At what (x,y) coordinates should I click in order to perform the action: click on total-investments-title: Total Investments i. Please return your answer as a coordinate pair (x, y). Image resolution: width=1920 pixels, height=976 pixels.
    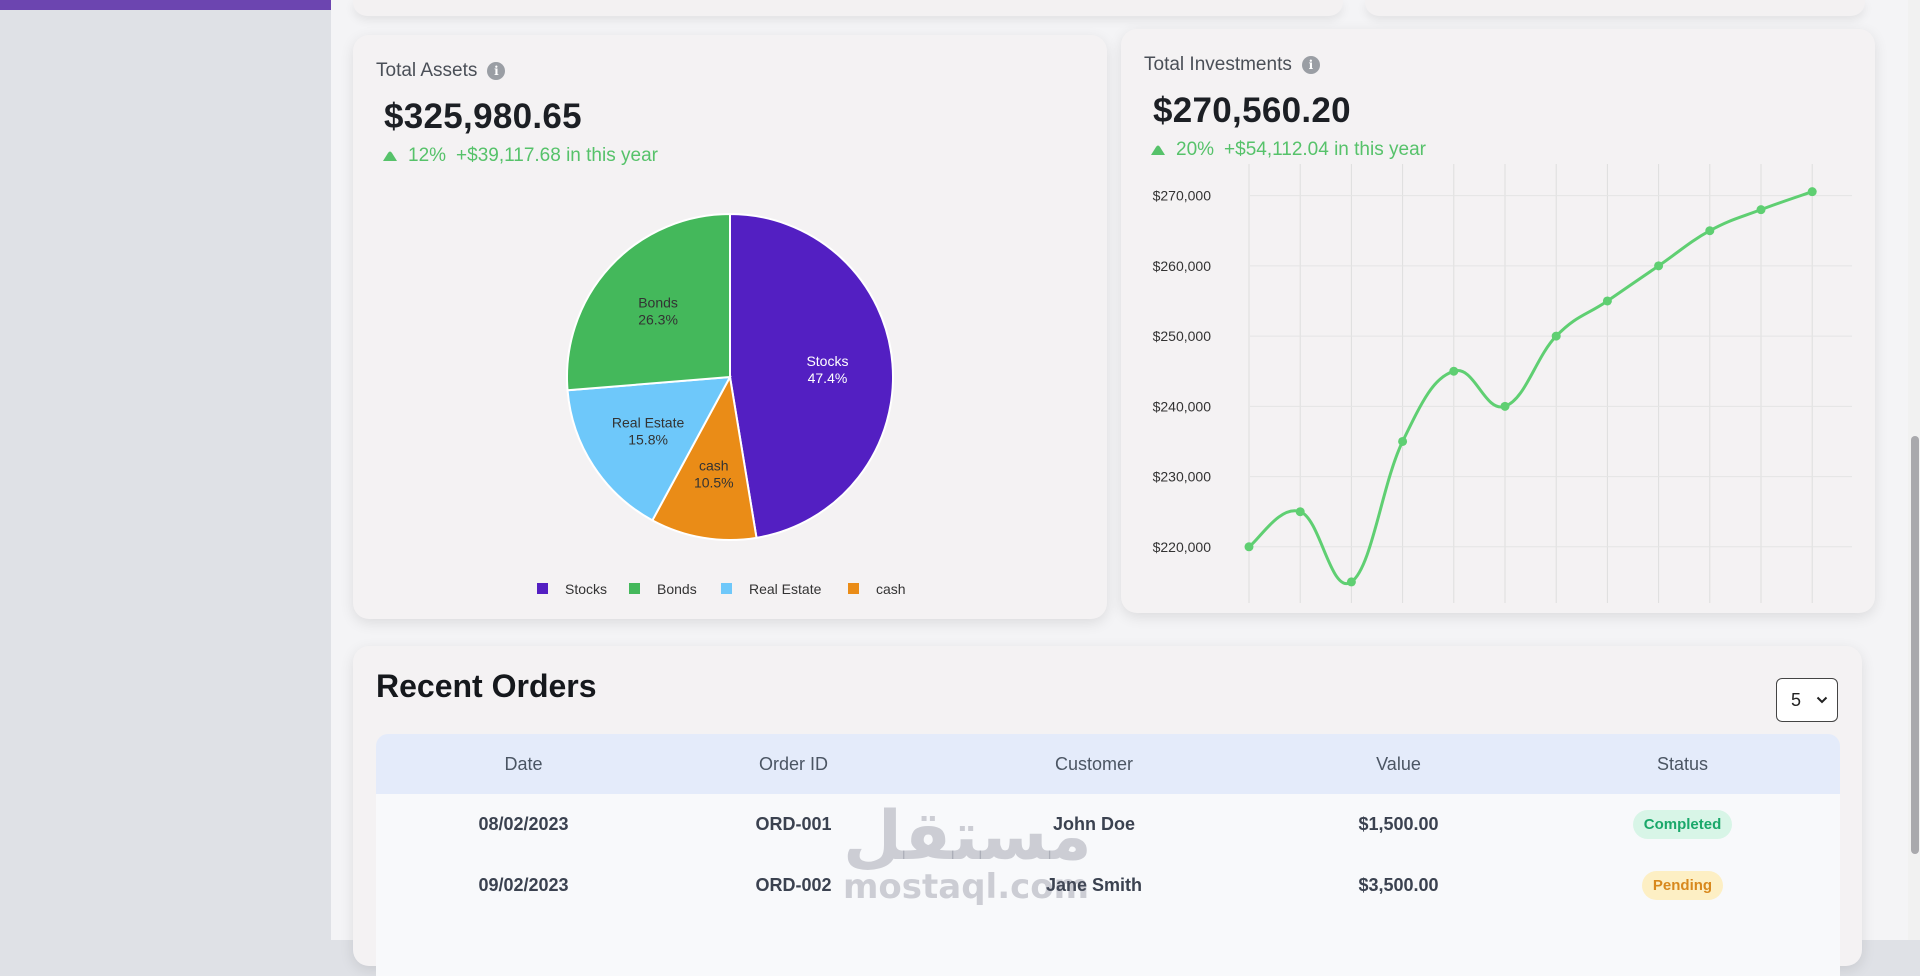
    Looking at the image, I should click on (1232, 65).